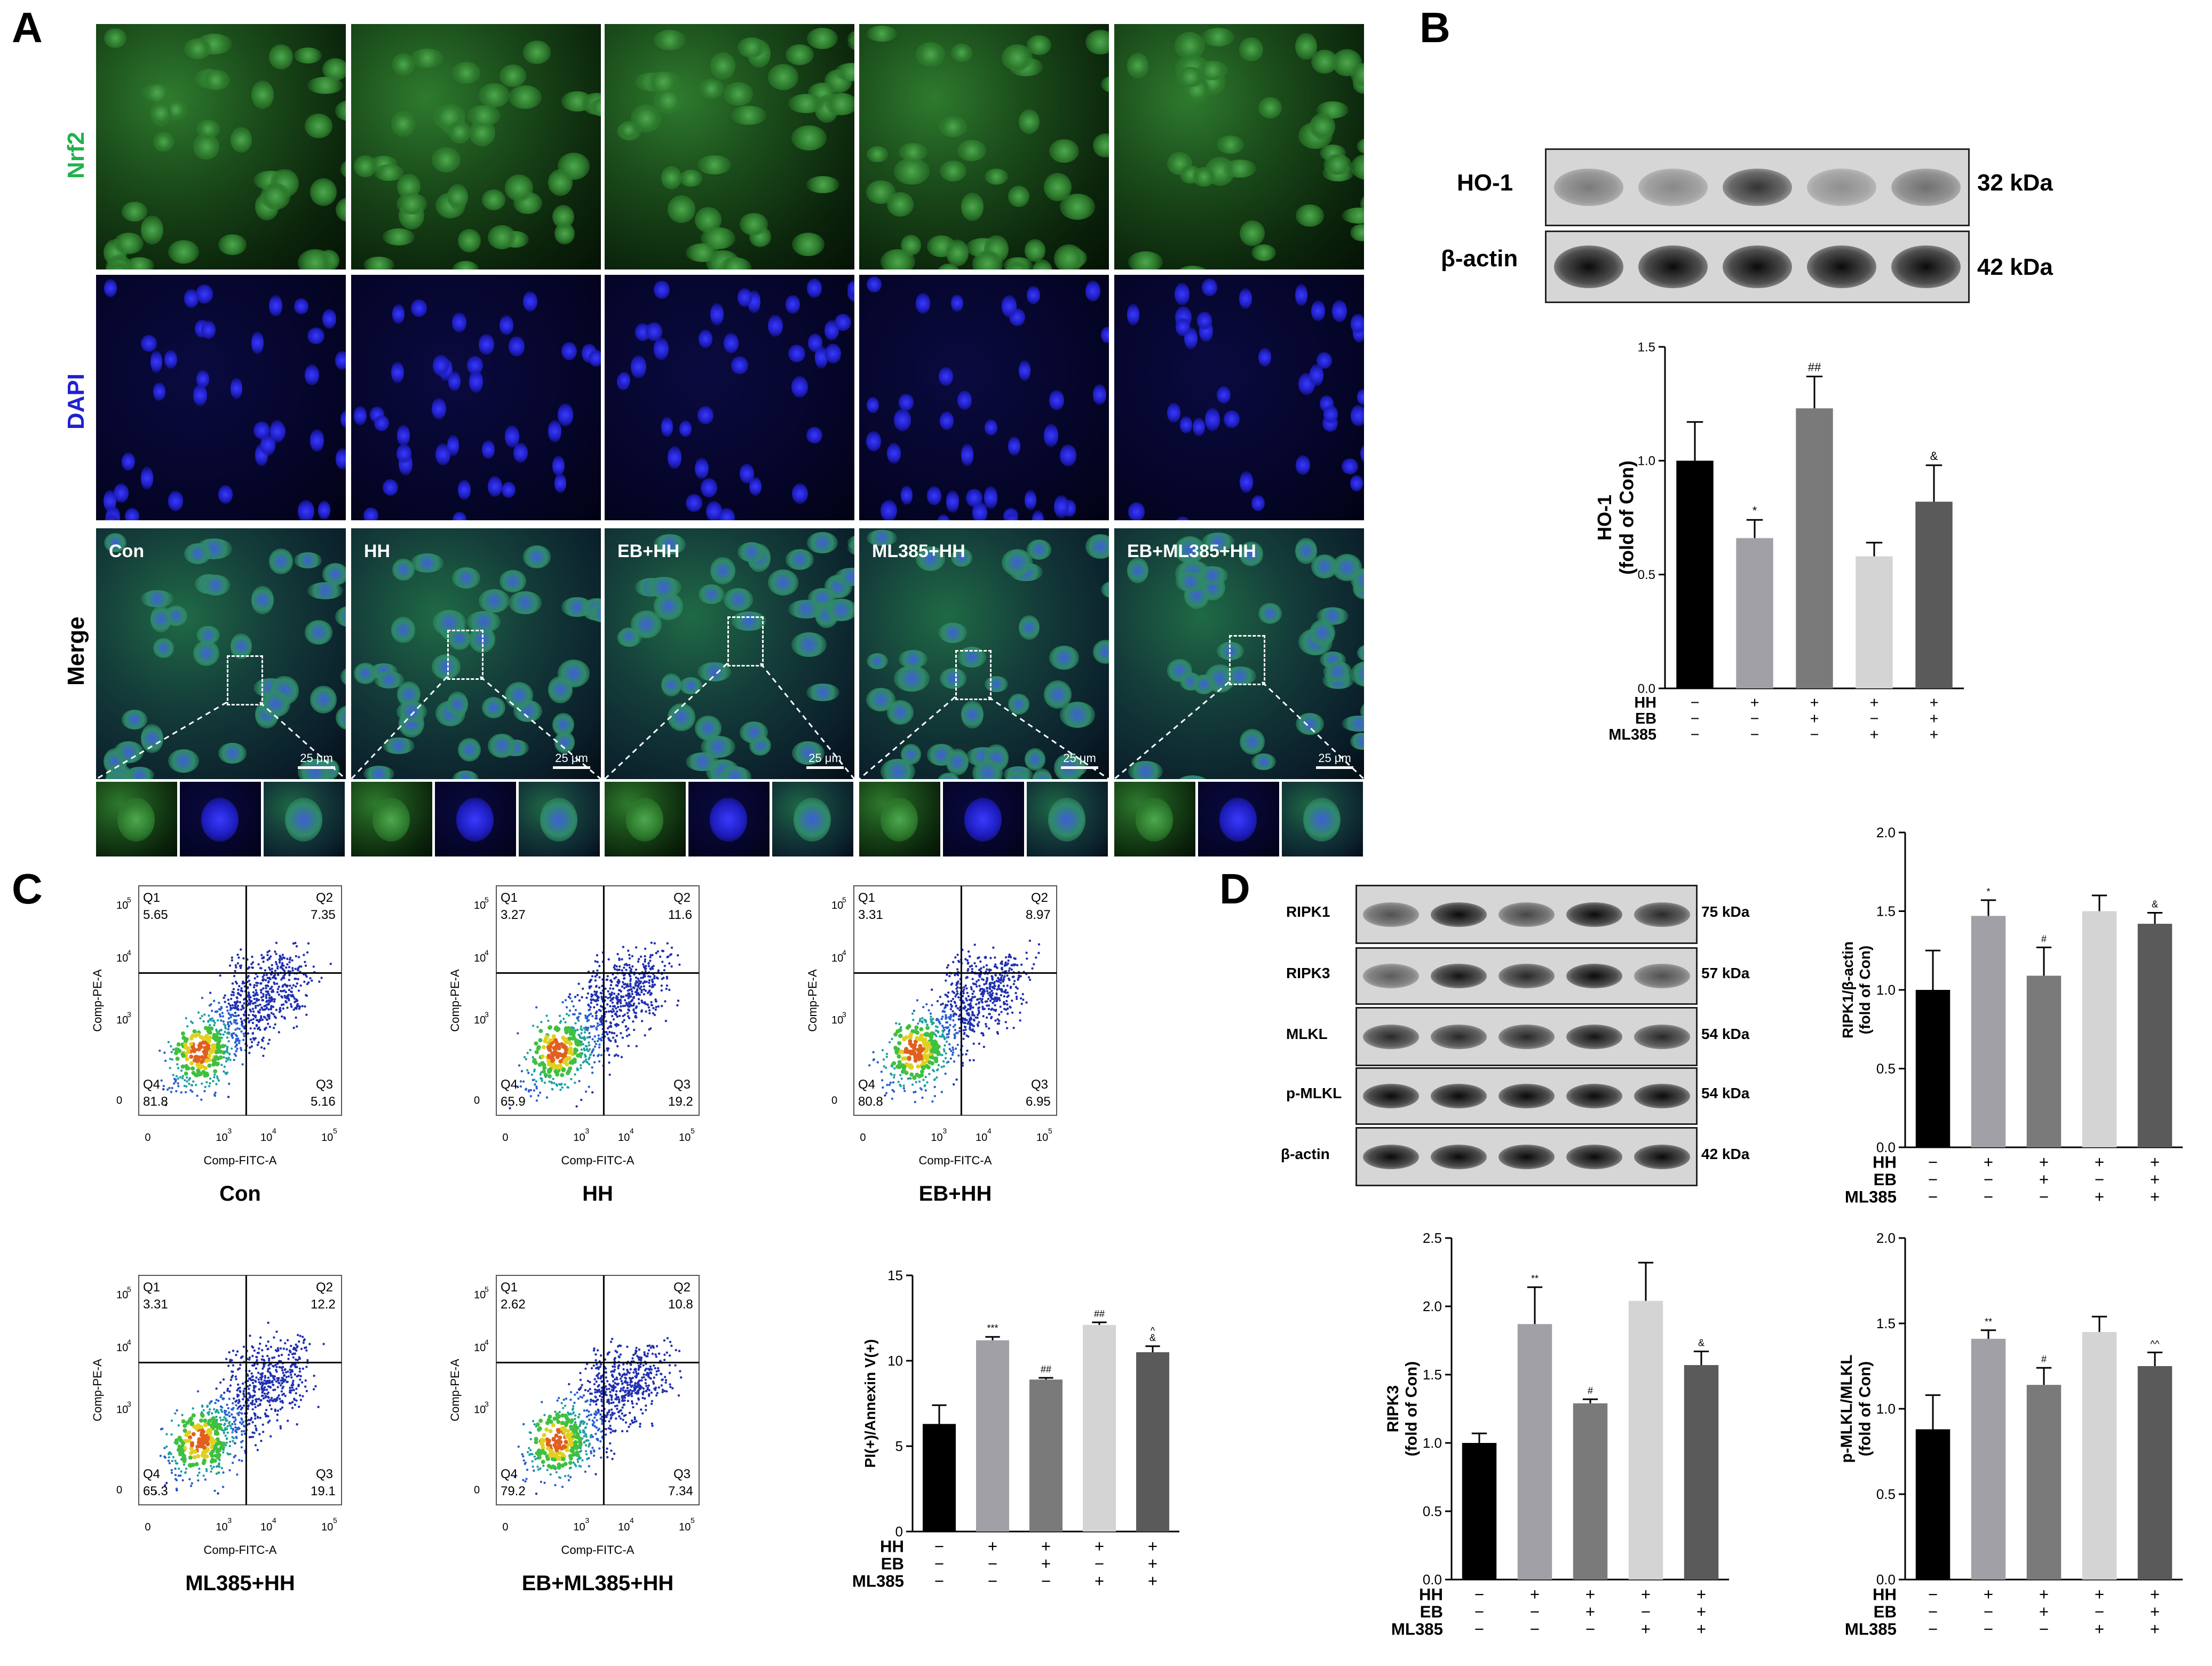 The height and width of the screenshot is (1666, 2212). What do you see at coordinates (324, 898) in the screenshot?
I see `quadrant-label-q2: Q2` at bounding box center [324, 898].